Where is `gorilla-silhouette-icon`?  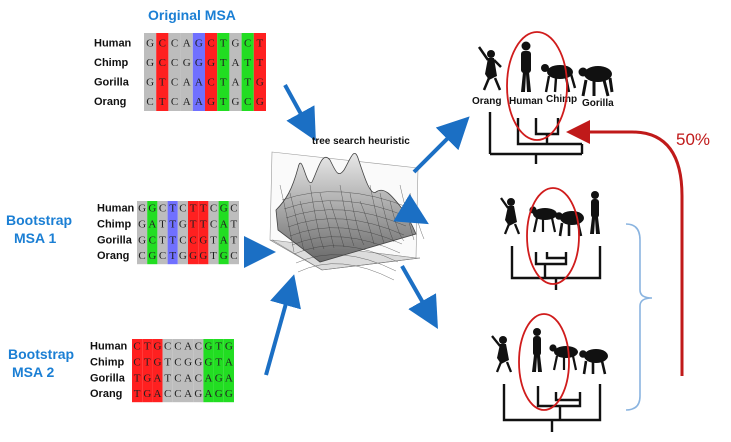
gorilla-silhouette-icon is located at coordinates (596, 81).